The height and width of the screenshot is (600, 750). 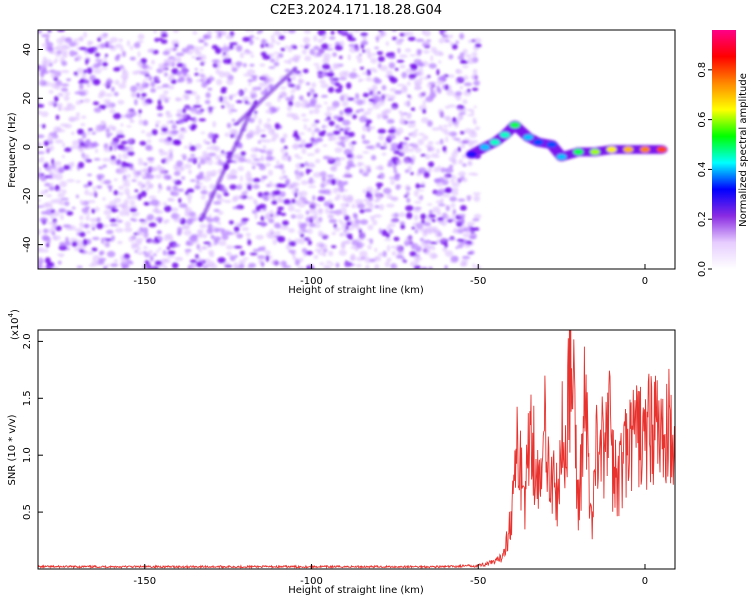 I want to click on y-tick-label: 20, so click(x=27, y=98).